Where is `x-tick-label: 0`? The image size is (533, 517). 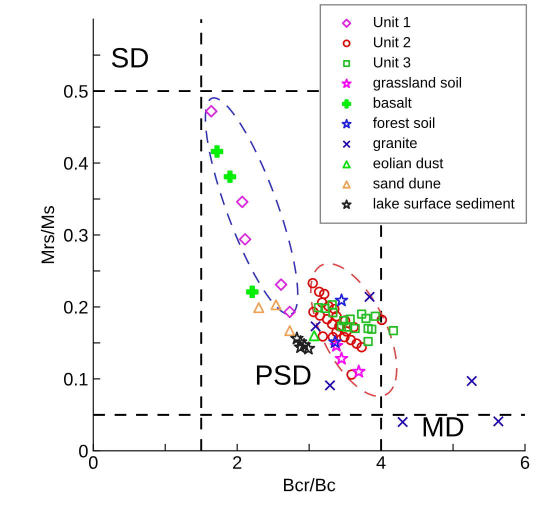
x-tick-label: 0 is located at coordinates (93, 462).